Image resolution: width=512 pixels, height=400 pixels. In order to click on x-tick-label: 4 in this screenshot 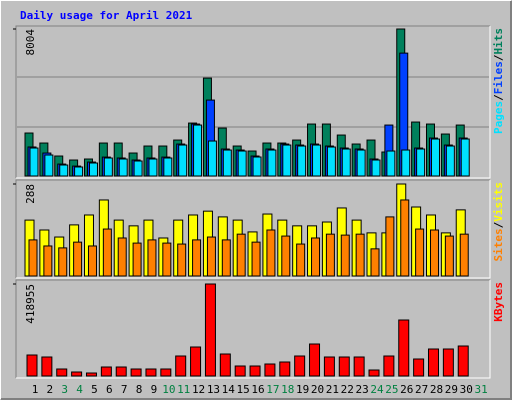, I will do `click(79, 389)`.